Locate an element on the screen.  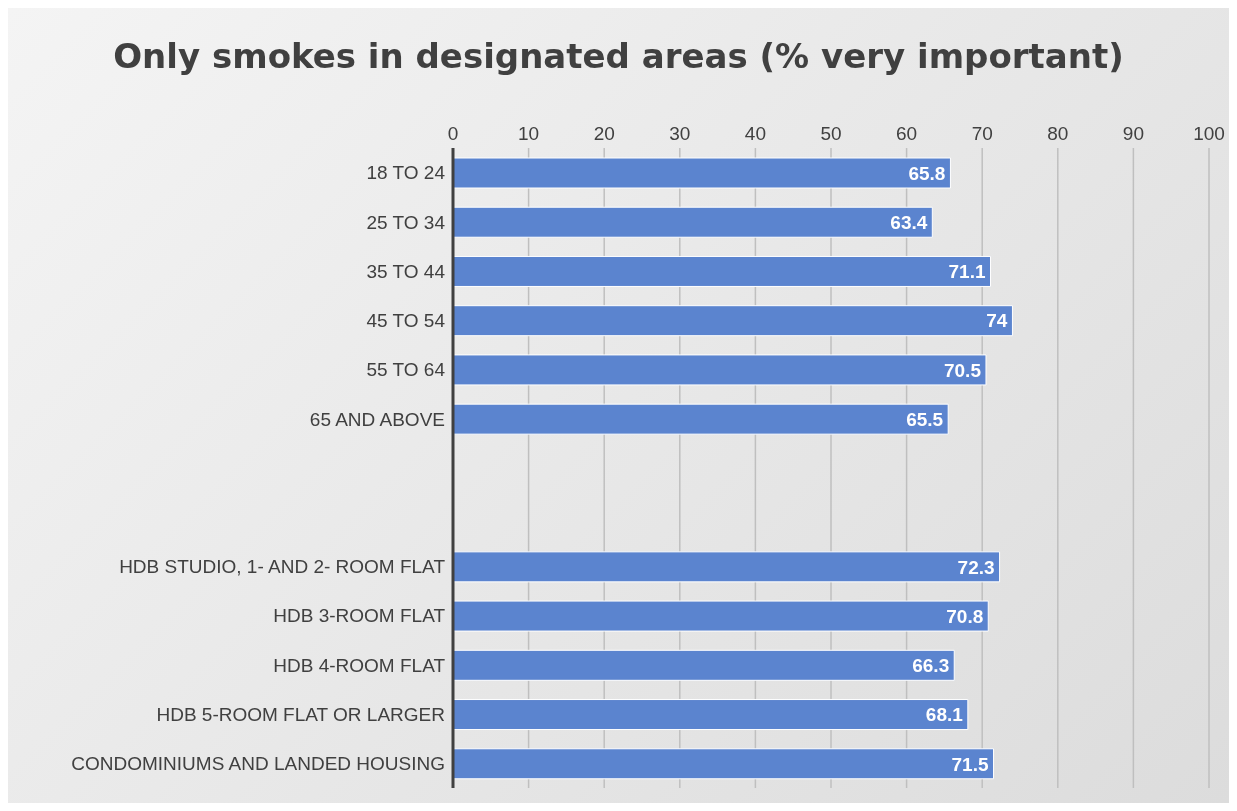
y-tick-label: CONDOMINIUMS AND LANDED HOUSING is located at coordinates (258, 764).